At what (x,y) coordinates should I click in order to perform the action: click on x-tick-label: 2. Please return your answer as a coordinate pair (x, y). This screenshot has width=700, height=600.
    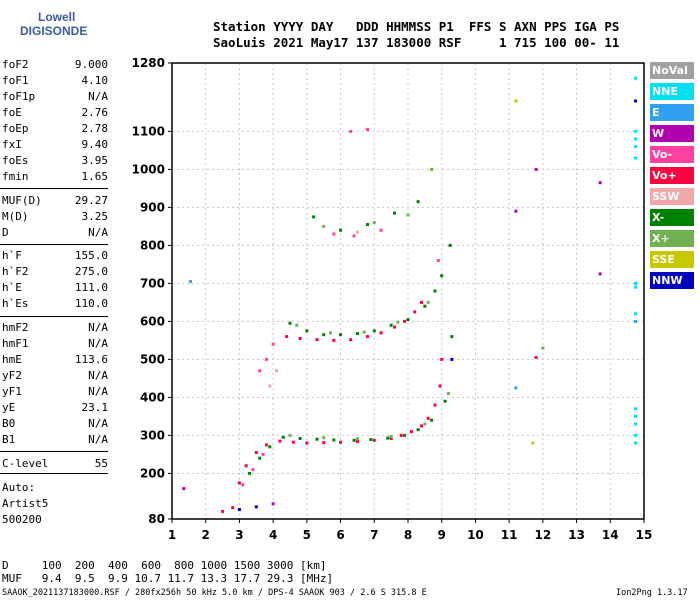
    Looking at the image, I should click on (206, 535).